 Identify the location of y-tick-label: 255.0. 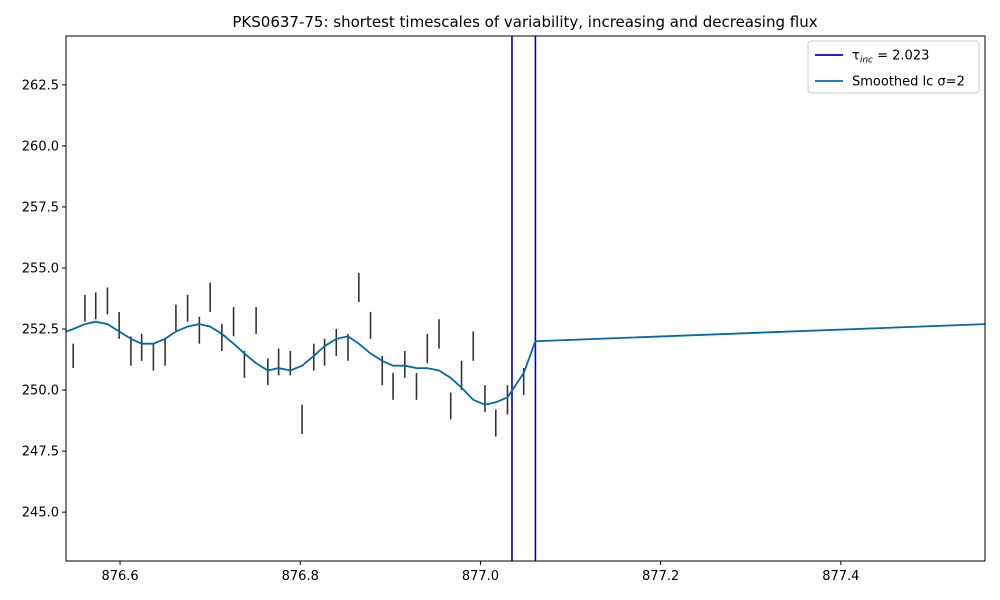
(40, 268).